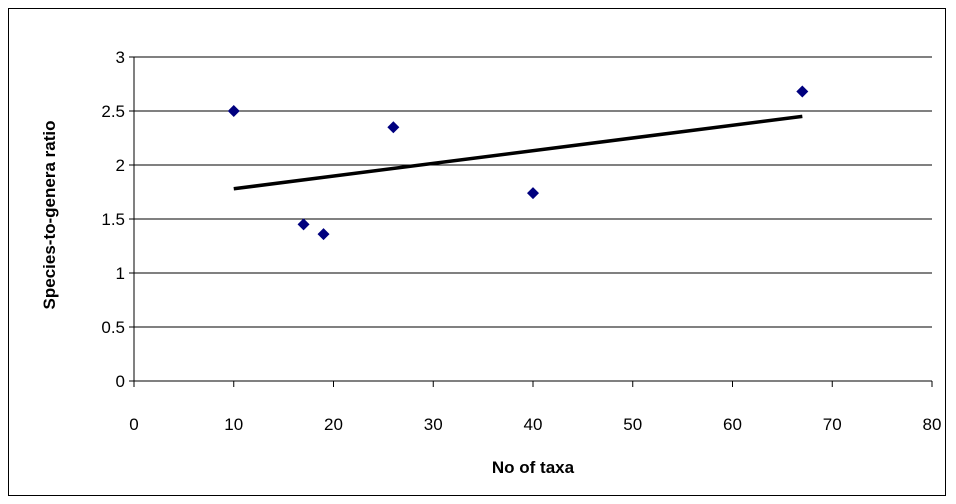 The width and height of the screenshot is (956, 504). What do you see at coordinates (120, 381) in the screenshot?
I see `y-tick-label: 0` at bounding box center [120, 381].